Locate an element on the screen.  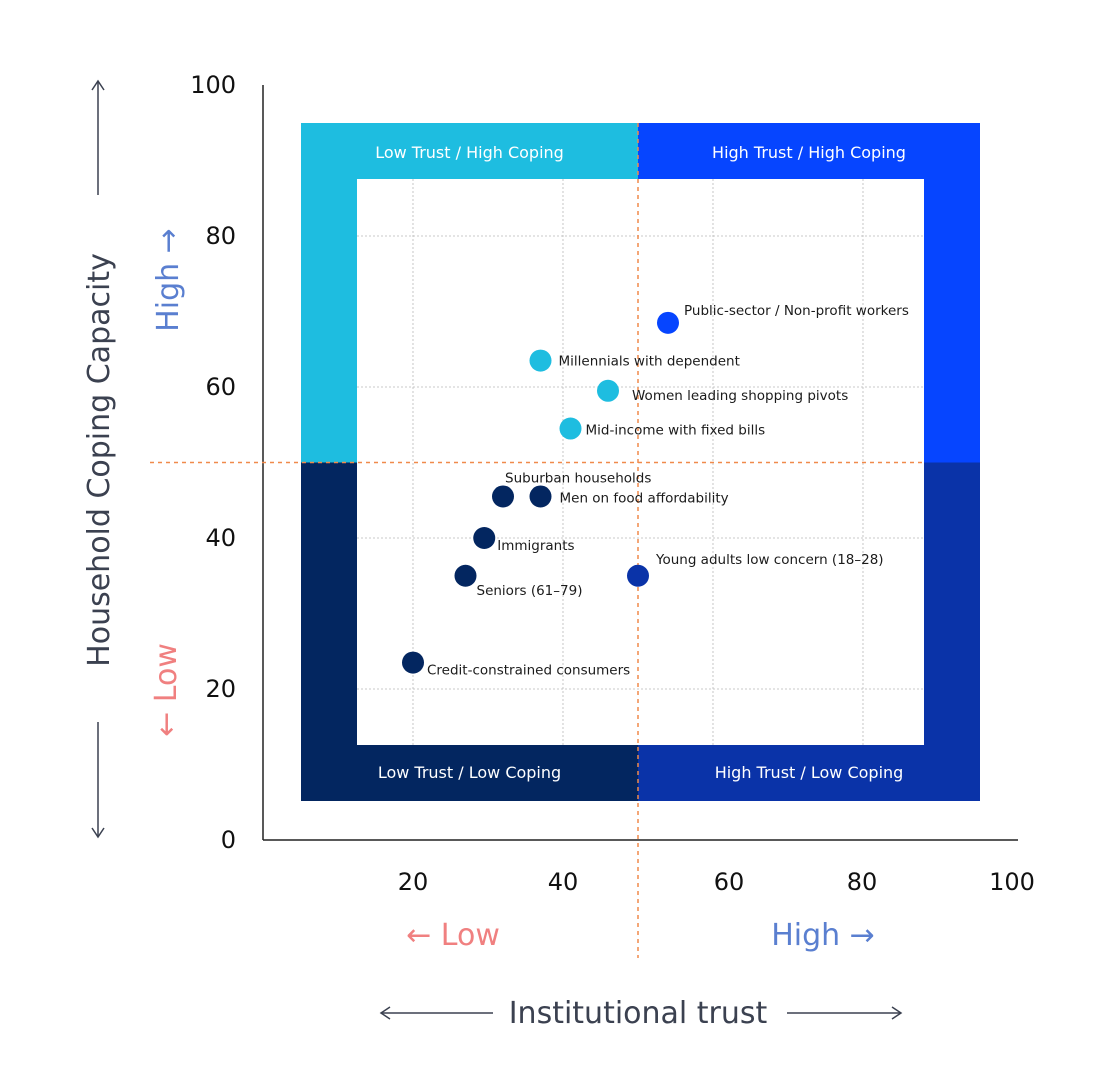
x-tick-label: 40 is located at coordinates (563, 882).